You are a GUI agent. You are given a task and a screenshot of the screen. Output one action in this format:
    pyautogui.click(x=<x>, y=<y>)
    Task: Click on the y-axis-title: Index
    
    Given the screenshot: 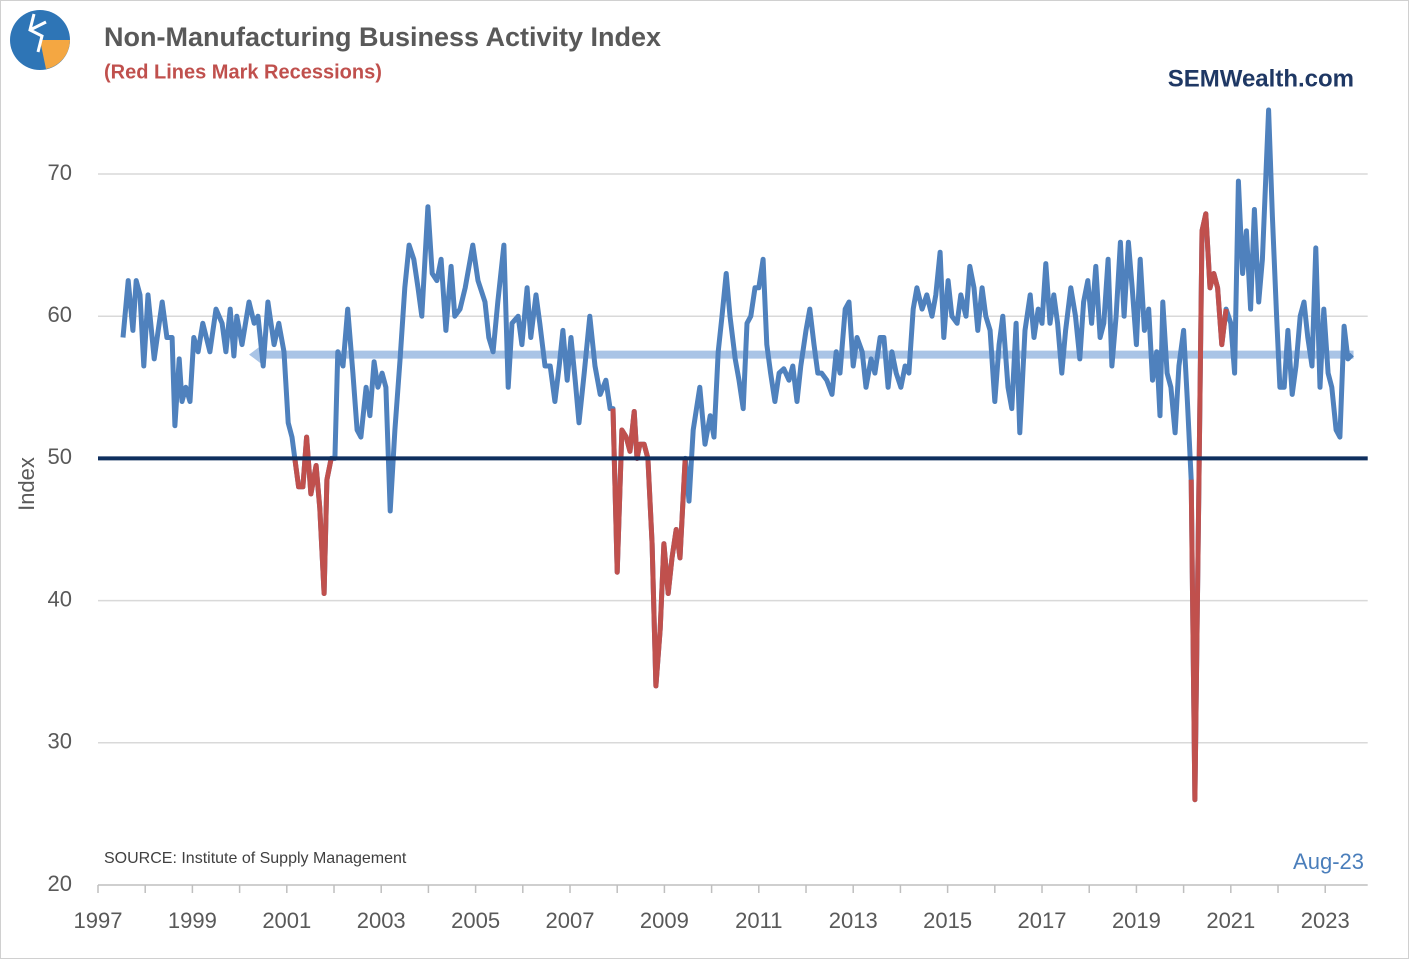 What is the action you would take?
    pyautogui.click(x=26, y=484)
    